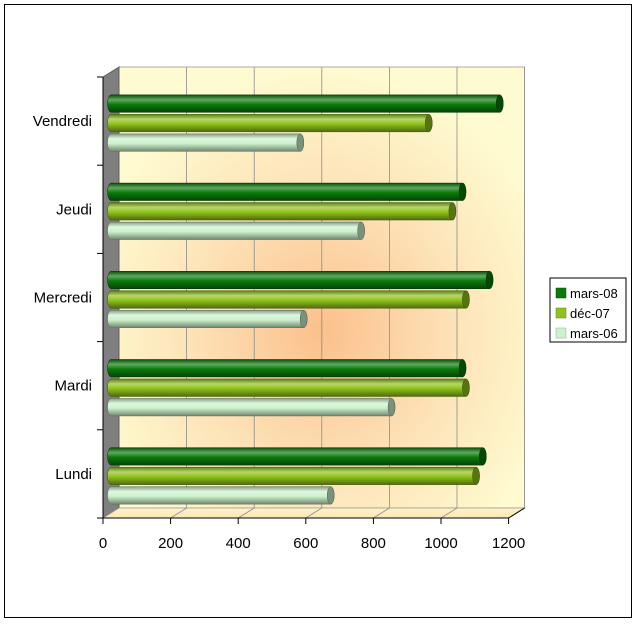 This screenshot has width=639, height=624. Describe the element at coordinates (373, 543) in the screenshot. I see `x-tick-label: 800` at that location.